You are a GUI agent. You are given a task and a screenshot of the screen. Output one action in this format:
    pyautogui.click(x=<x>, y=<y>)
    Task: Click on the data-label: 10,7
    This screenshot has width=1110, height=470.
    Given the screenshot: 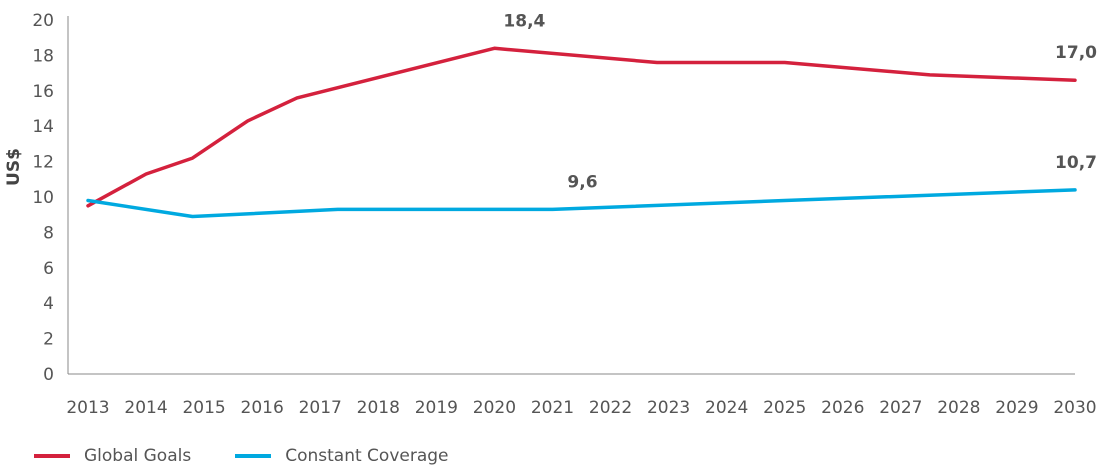 What is the action you would take?
    pyautogui.click(x=1076, y=163)
    